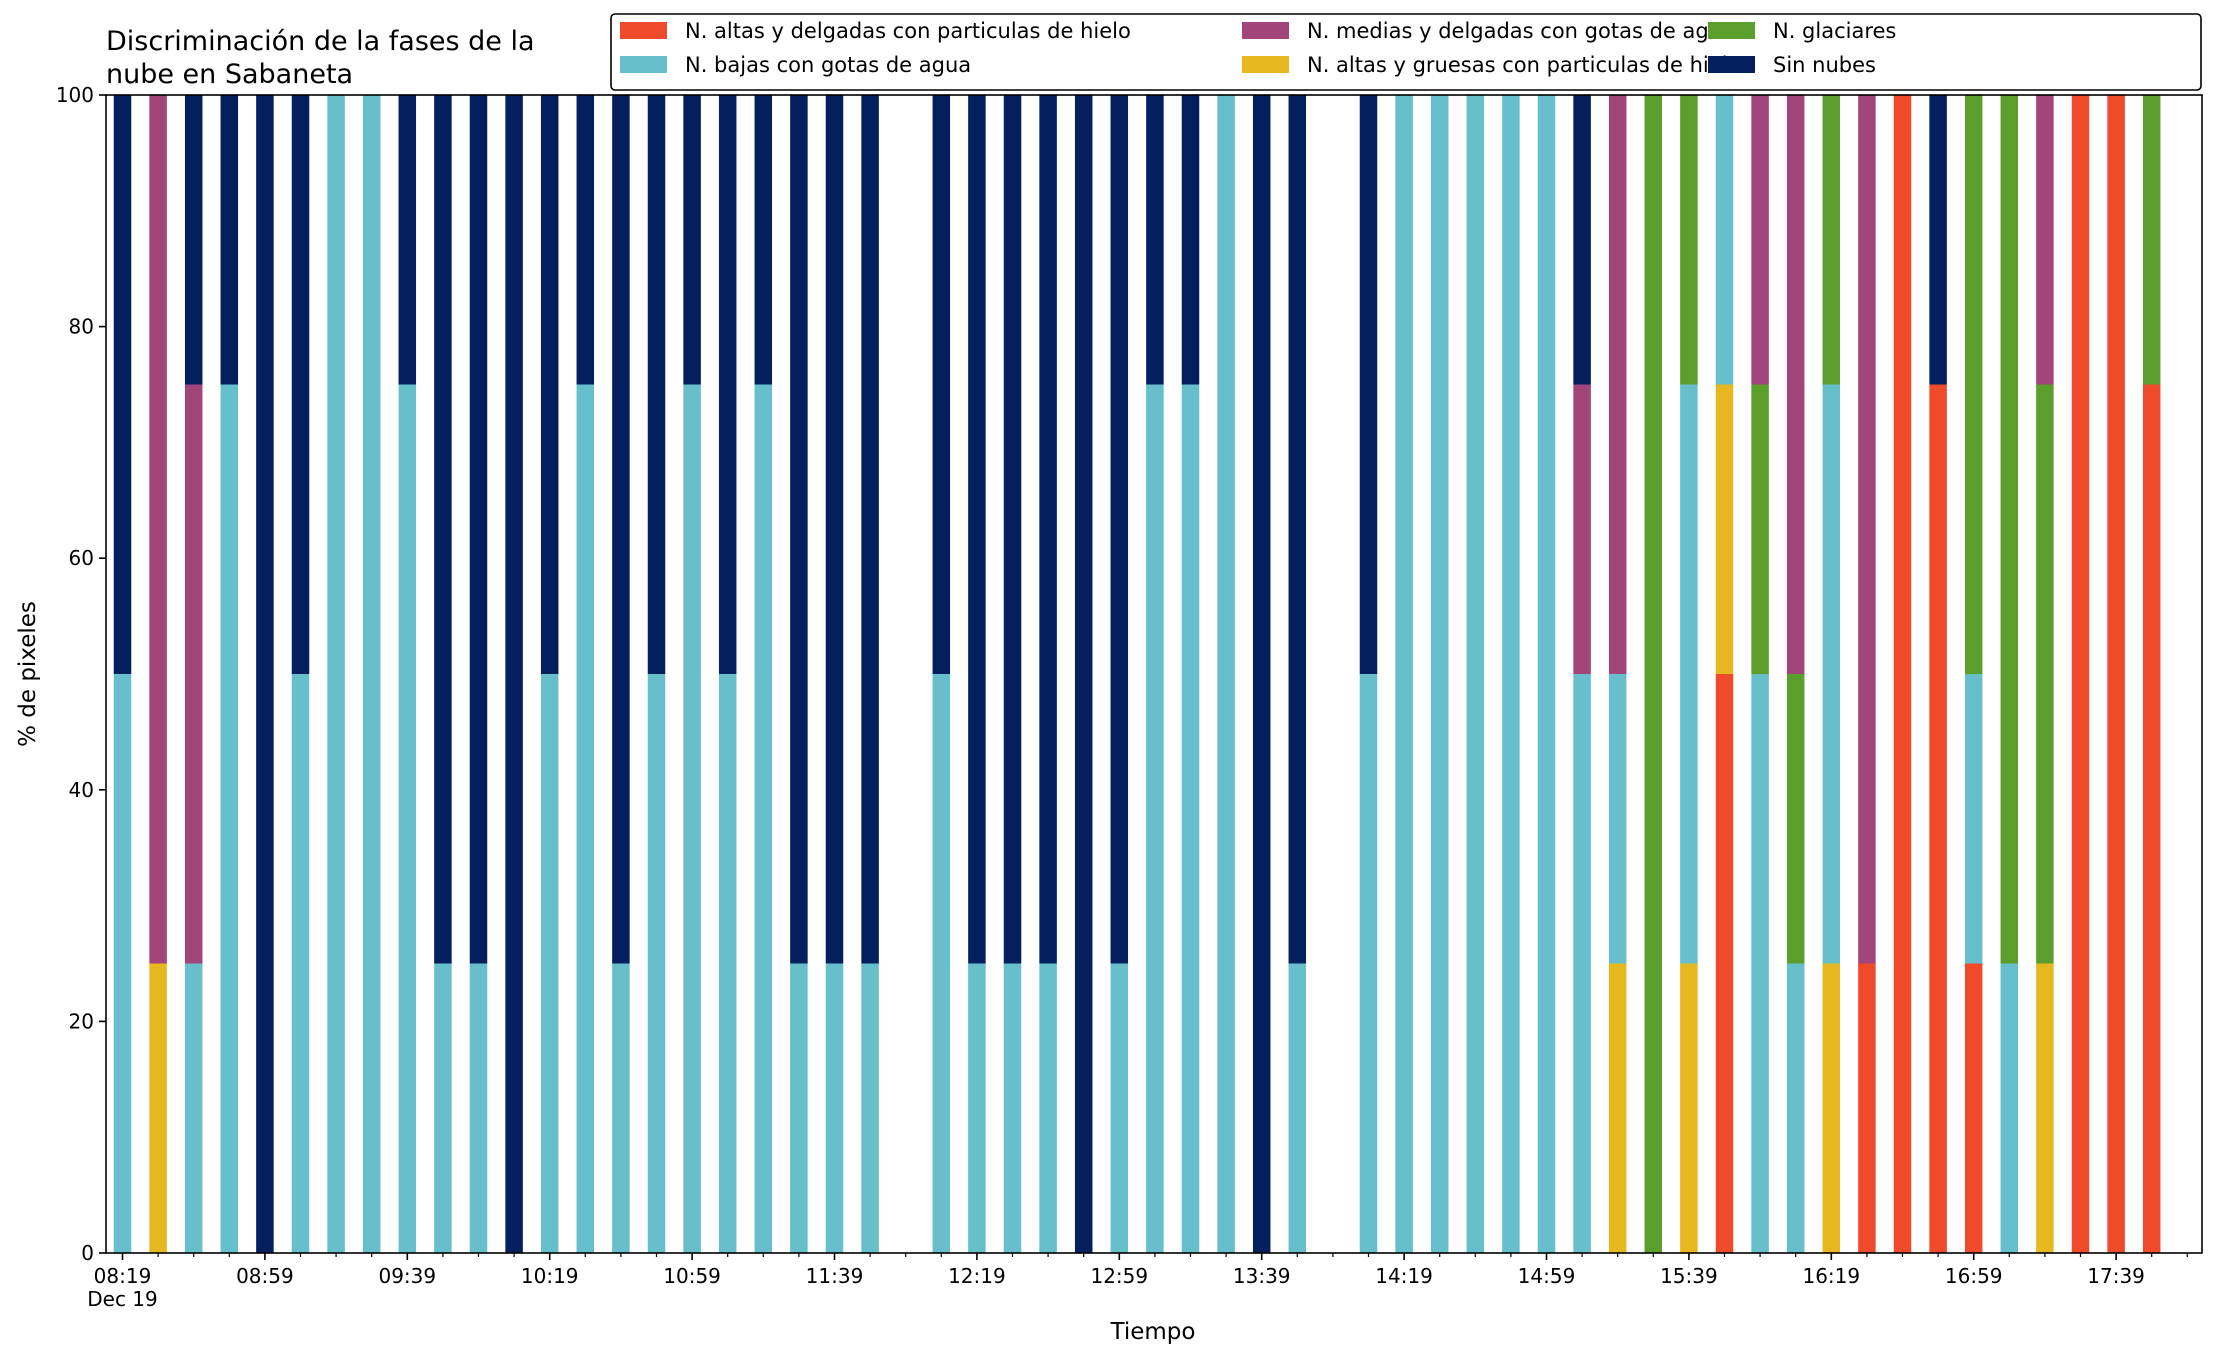 Image resolution: width=2216 pixels, height=1355 pixels. What do you see at coordinates (265, 1276) in the screenshot?
I see `x-tick-label-4: 08:59` at bounding box center [265, 1276].